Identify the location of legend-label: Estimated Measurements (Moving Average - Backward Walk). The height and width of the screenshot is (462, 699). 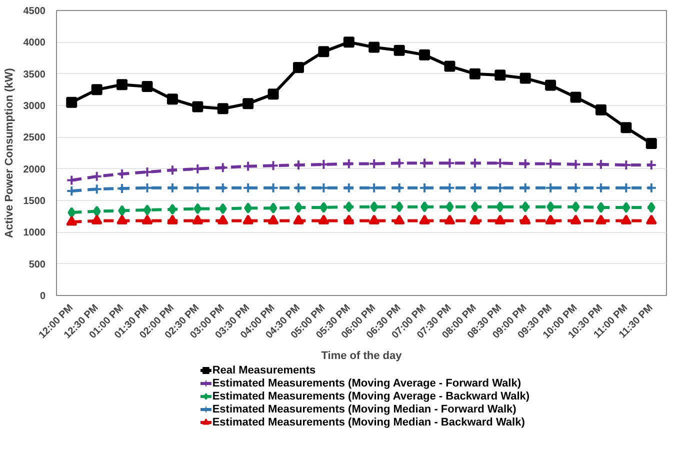
(371, 396).